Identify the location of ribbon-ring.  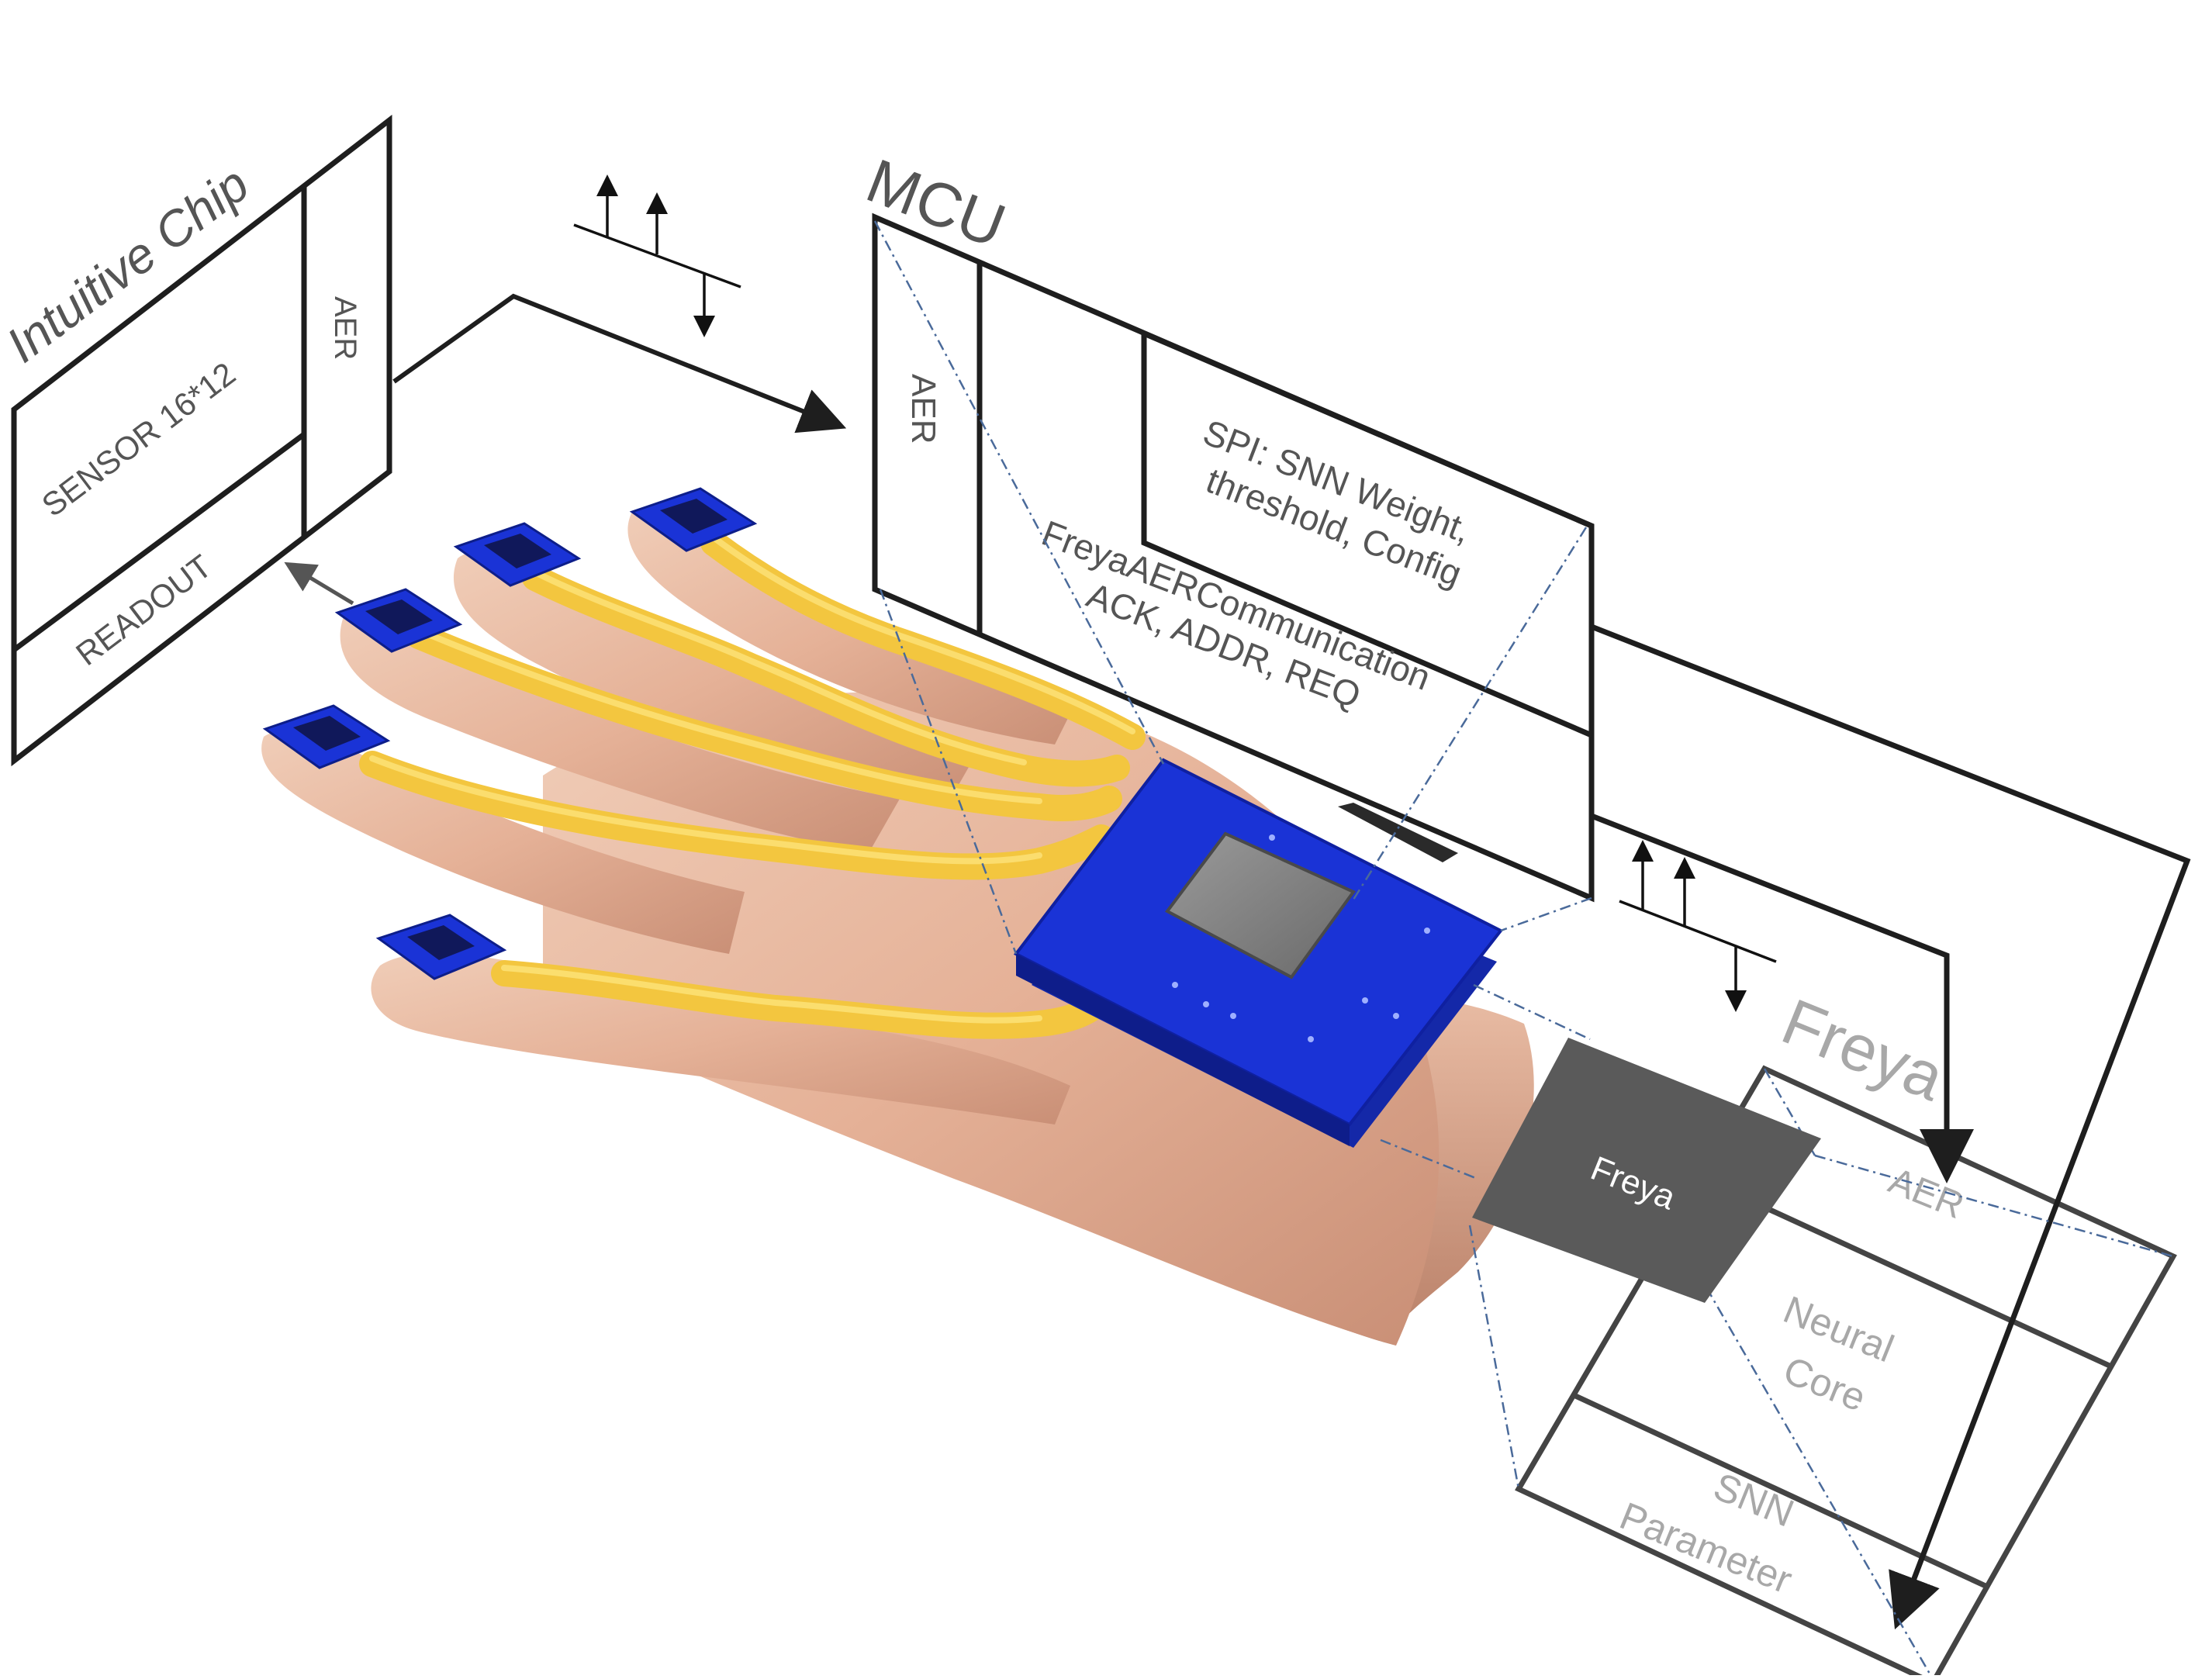
(826, 676).